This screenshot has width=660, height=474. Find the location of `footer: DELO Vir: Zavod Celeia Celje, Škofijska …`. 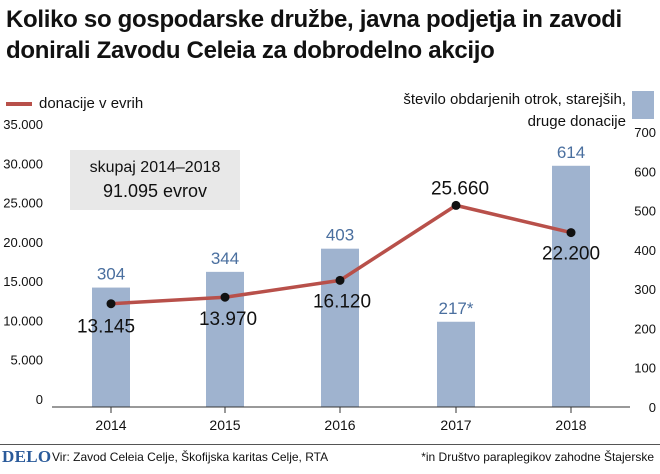

footer: DELO Vir: Zavod Celeia Celje, Škofijska … is located at coordinates (330, 459).